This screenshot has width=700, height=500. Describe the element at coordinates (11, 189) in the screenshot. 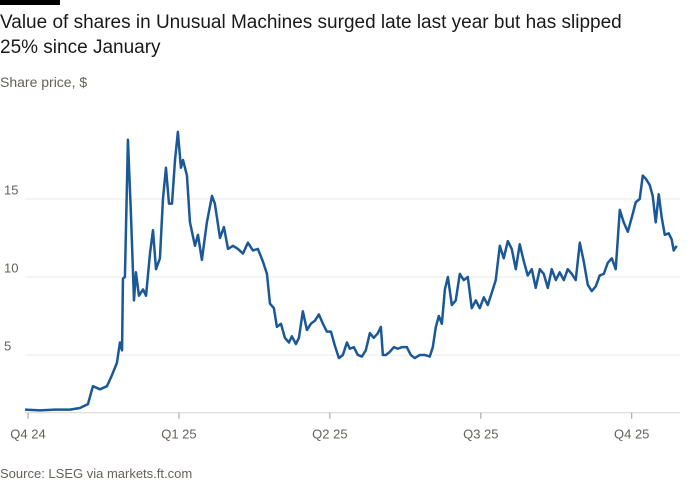

I see `y-tick-label: 15` at that location.